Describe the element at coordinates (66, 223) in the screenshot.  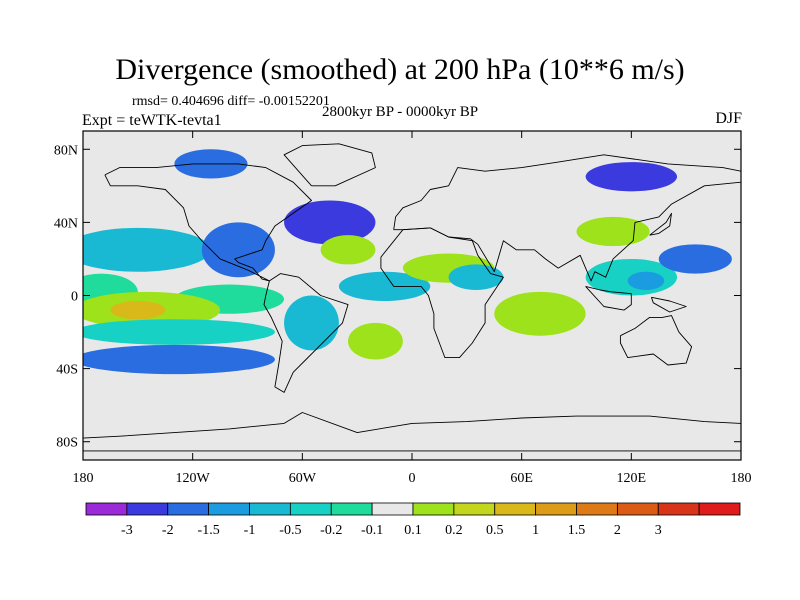
I see `lat-tick-label: 40N` at that location.